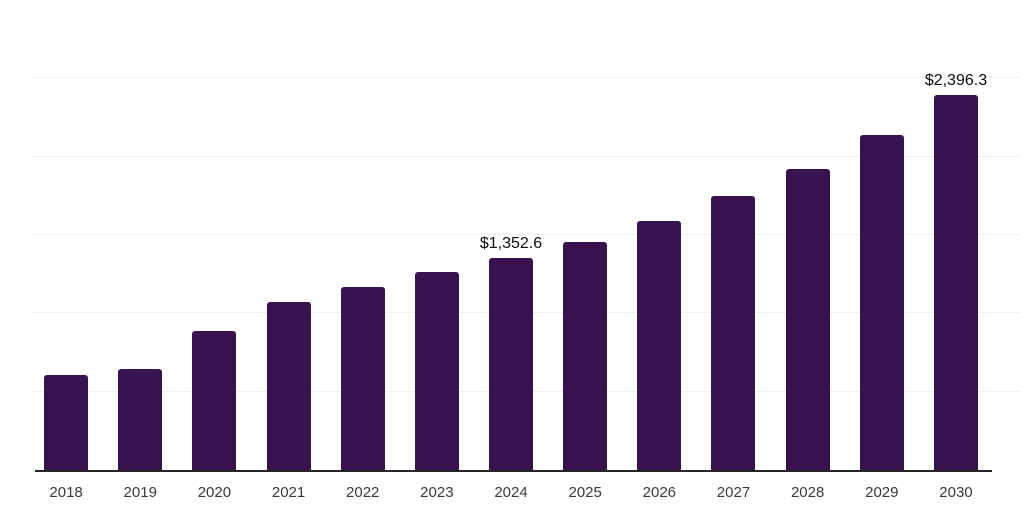  Describe the element at coordinates (66, 492) in the screenshot. I see `x-tick-label-2018: 2018` at that location.